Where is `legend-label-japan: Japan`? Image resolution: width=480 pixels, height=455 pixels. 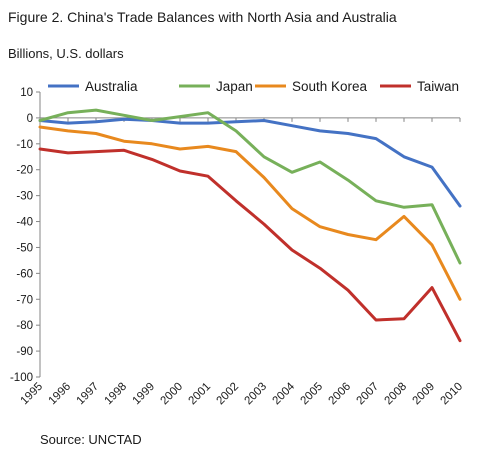 legend-label-japan: Japan is located at coordinates (234, 86).